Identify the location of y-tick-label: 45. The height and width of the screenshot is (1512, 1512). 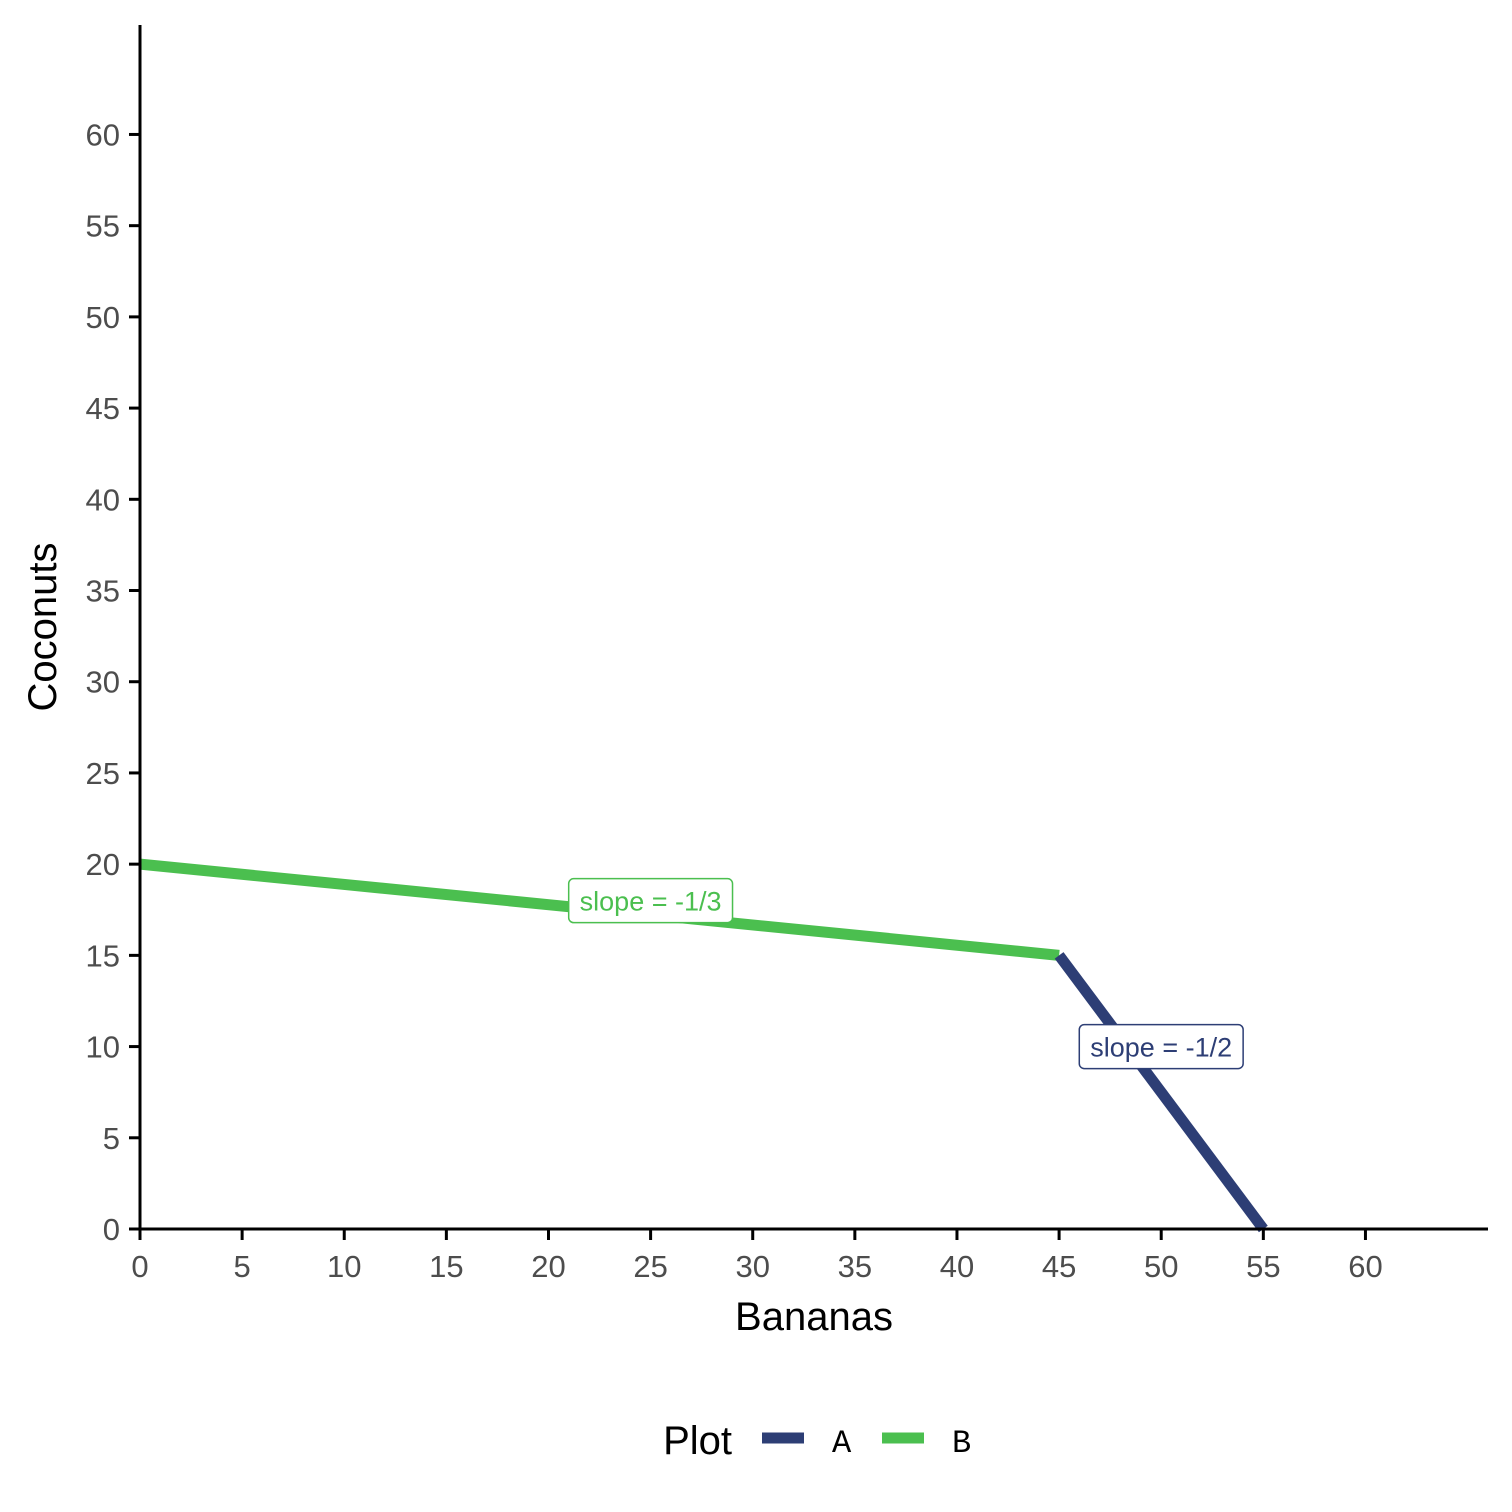
(103, 408).